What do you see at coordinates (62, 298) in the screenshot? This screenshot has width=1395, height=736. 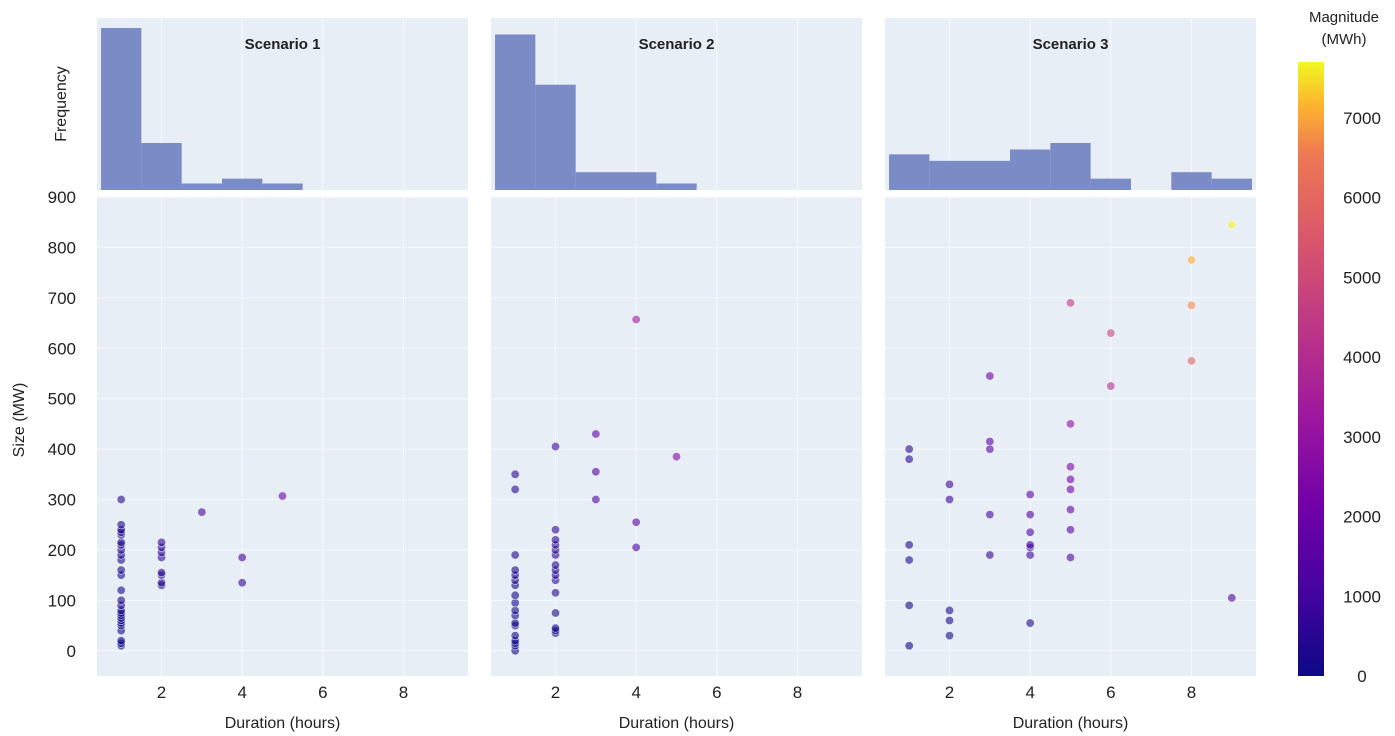 I see `y-tick-label: 700` at bounding box center [62, 298].